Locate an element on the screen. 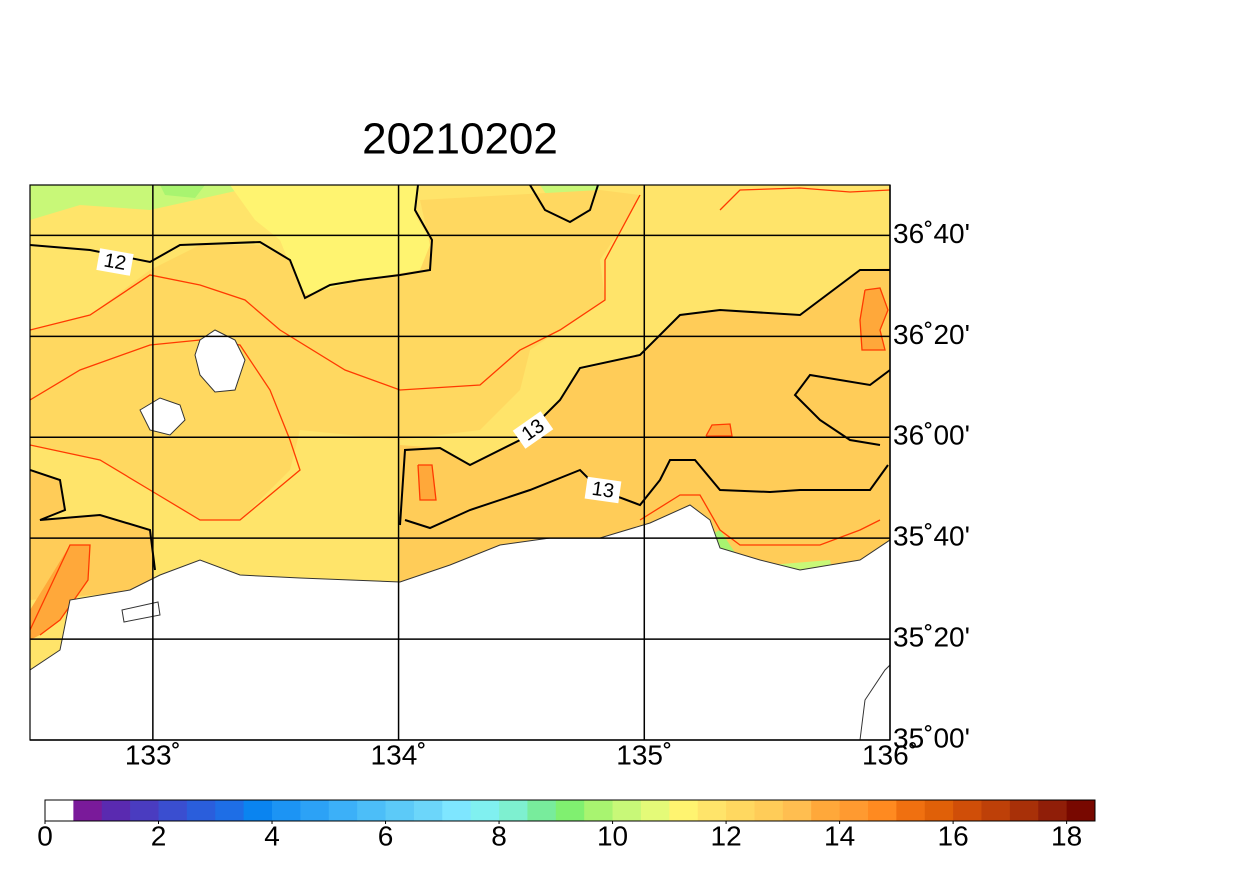 This screenshot has height=875, width=1237. lat-tick-label: 35˚20' is located at coordinates (931, 636).